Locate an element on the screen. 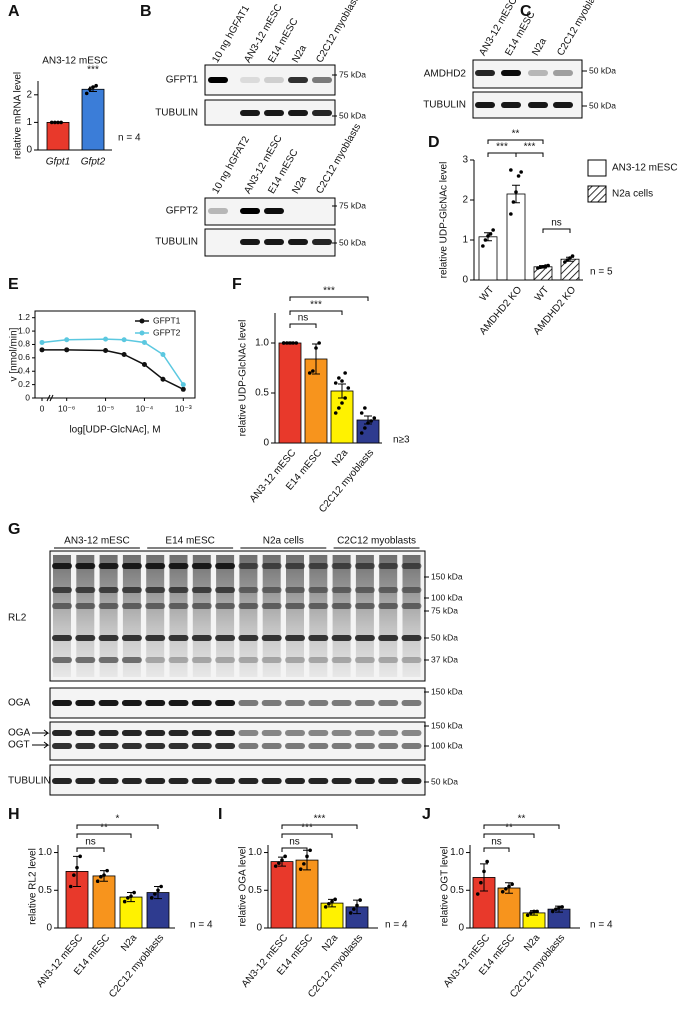 This screenshot has width=685, height=1024. axis-break is located at coordinates (50, 398).